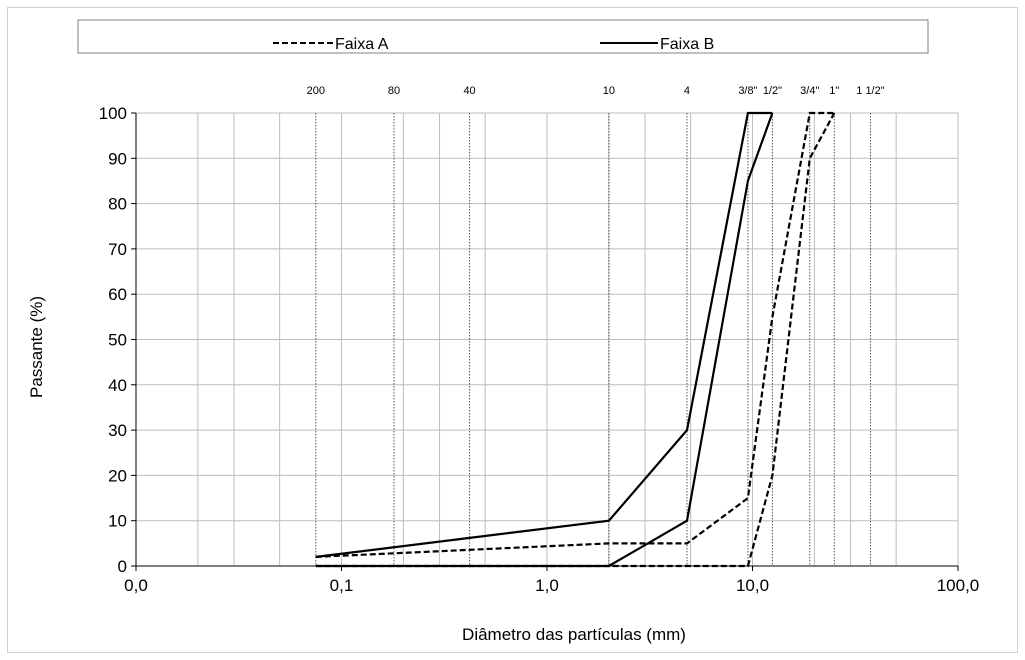  I want to click on legend-box, so click(503, 36).